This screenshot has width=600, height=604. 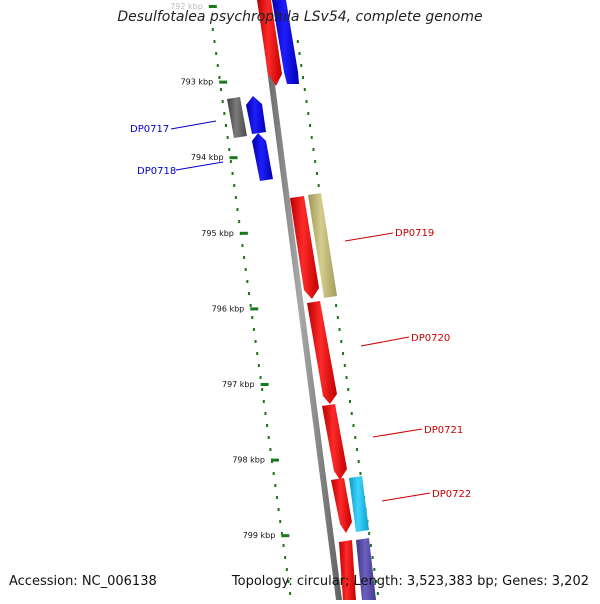 I want to click on scale-tick-label: 799 kbp, so click(x=259, y=535).